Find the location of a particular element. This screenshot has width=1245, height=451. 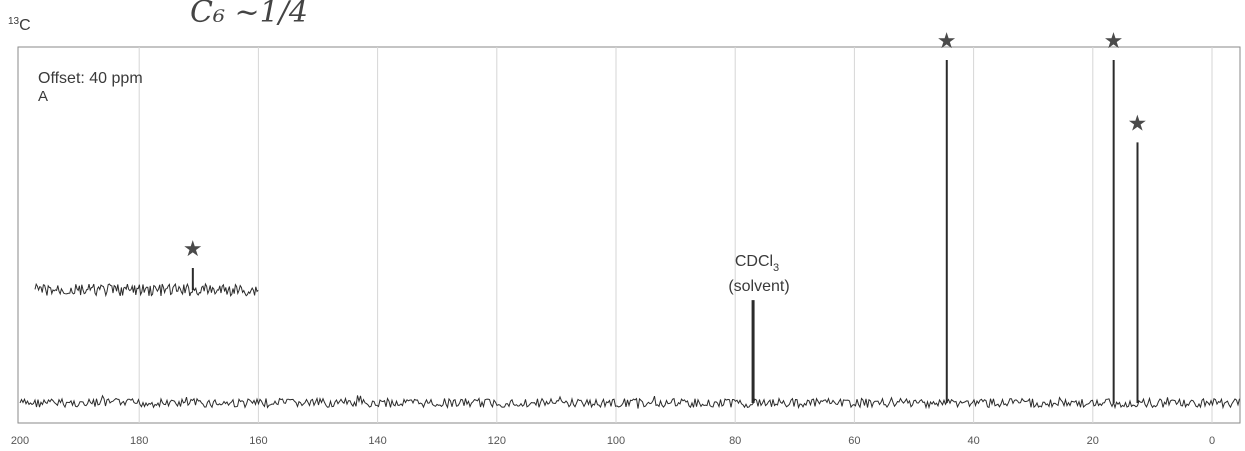

x-tick-label-200: 200 is located at coordinates (20, 441).